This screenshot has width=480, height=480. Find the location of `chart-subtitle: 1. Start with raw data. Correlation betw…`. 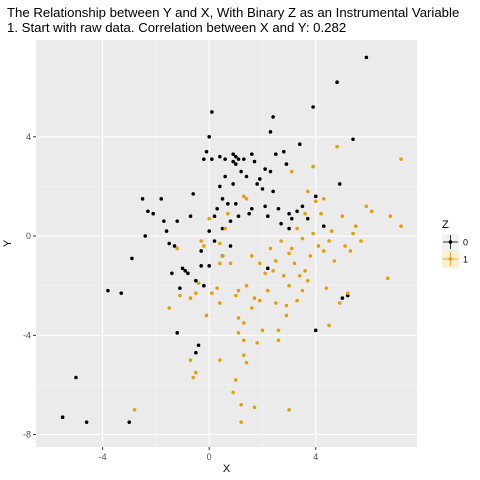

chart-subtitle: 1. Start with raw data. Correlation betw… is located at coordinates (177, 27).